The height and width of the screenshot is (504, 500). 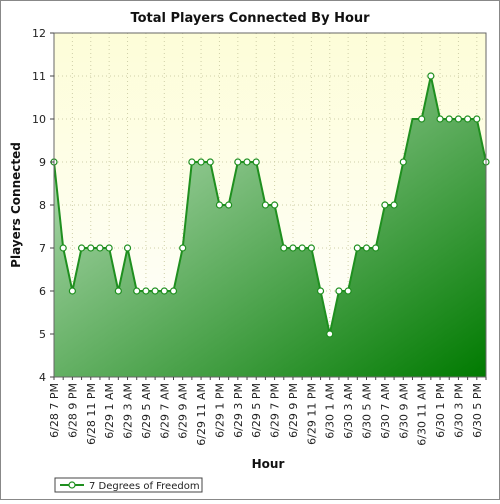 What do you see at coordinates (367, 411) in the screenshot?
I see `x-tick-label: 6/30 5 AM` at bounding box center [367, 411].